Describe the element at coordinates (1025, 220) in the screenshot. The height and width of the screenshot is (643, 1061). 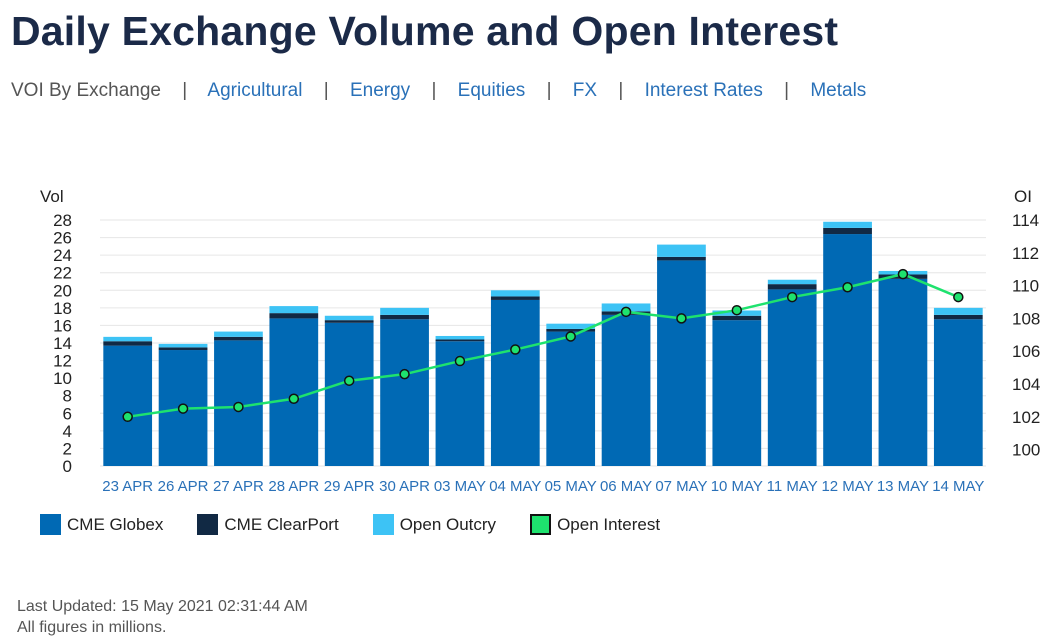
I see `y2-tick-label: 114` at that location.